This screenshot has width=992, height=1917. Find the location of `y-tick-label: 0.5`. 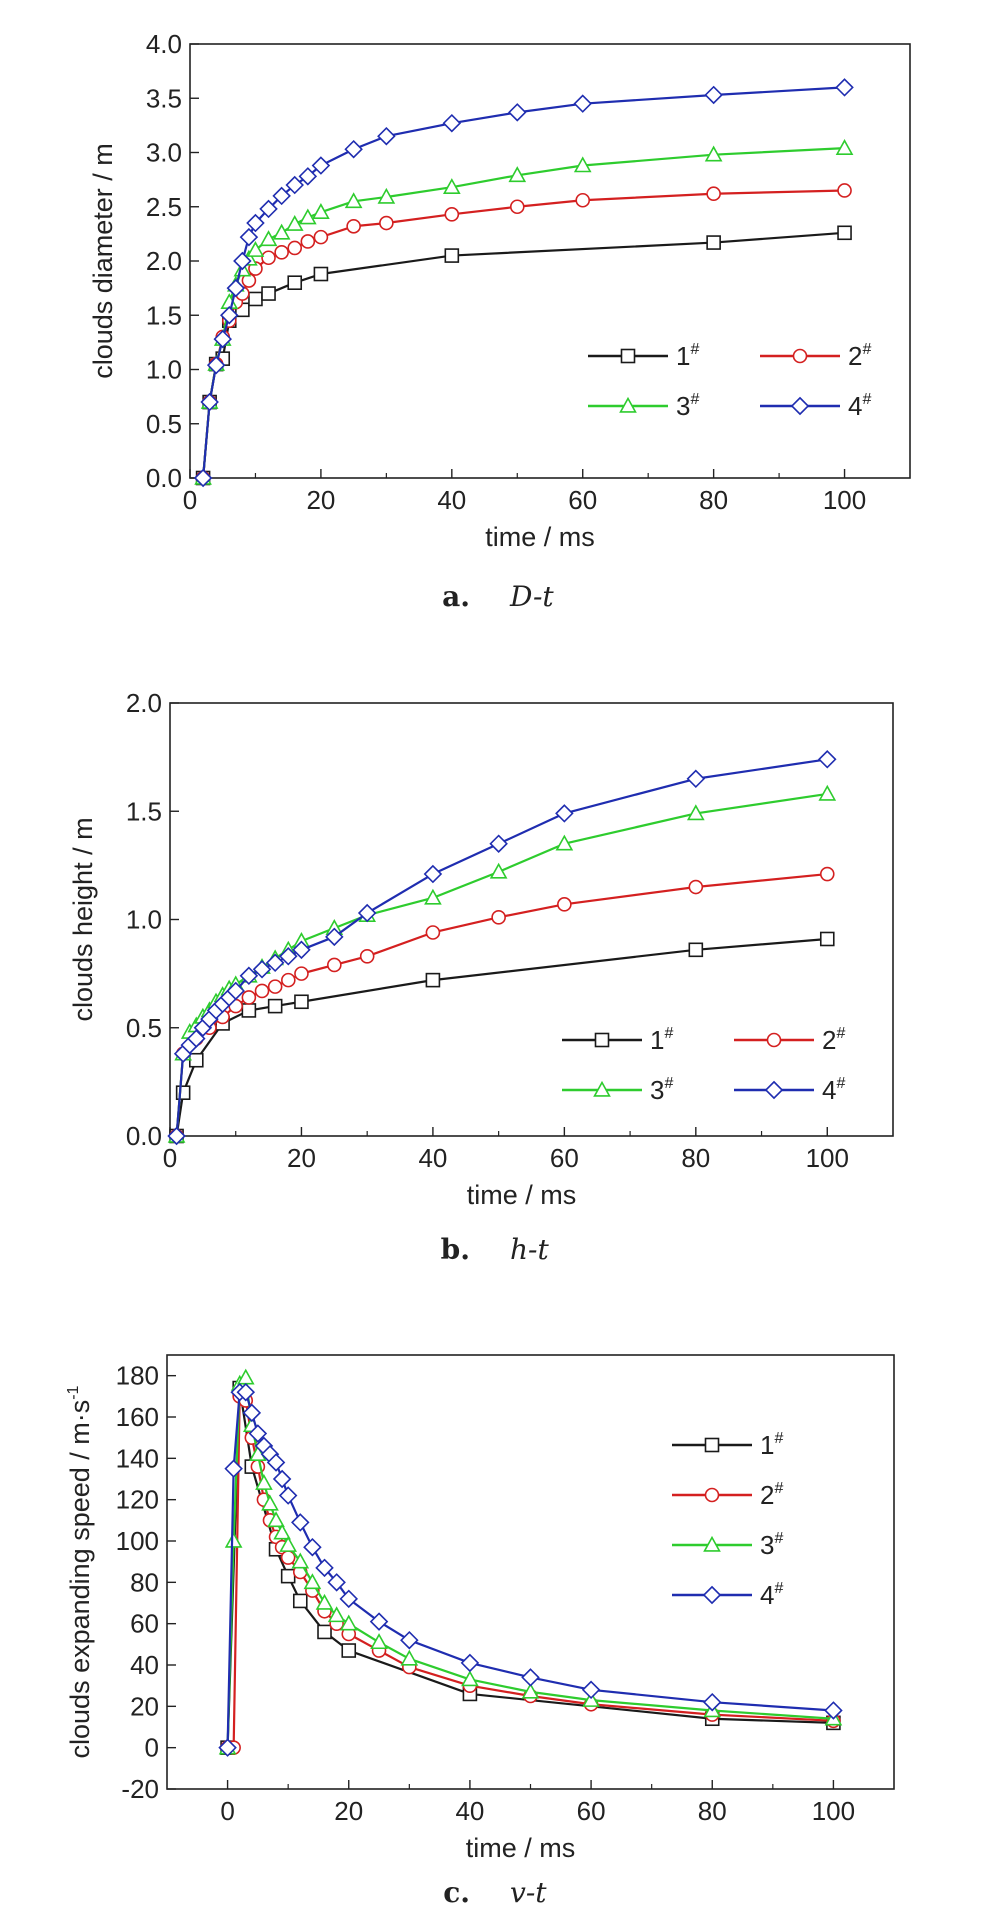

y-tick-label: 0.5 is located at coordinates (164, 424).